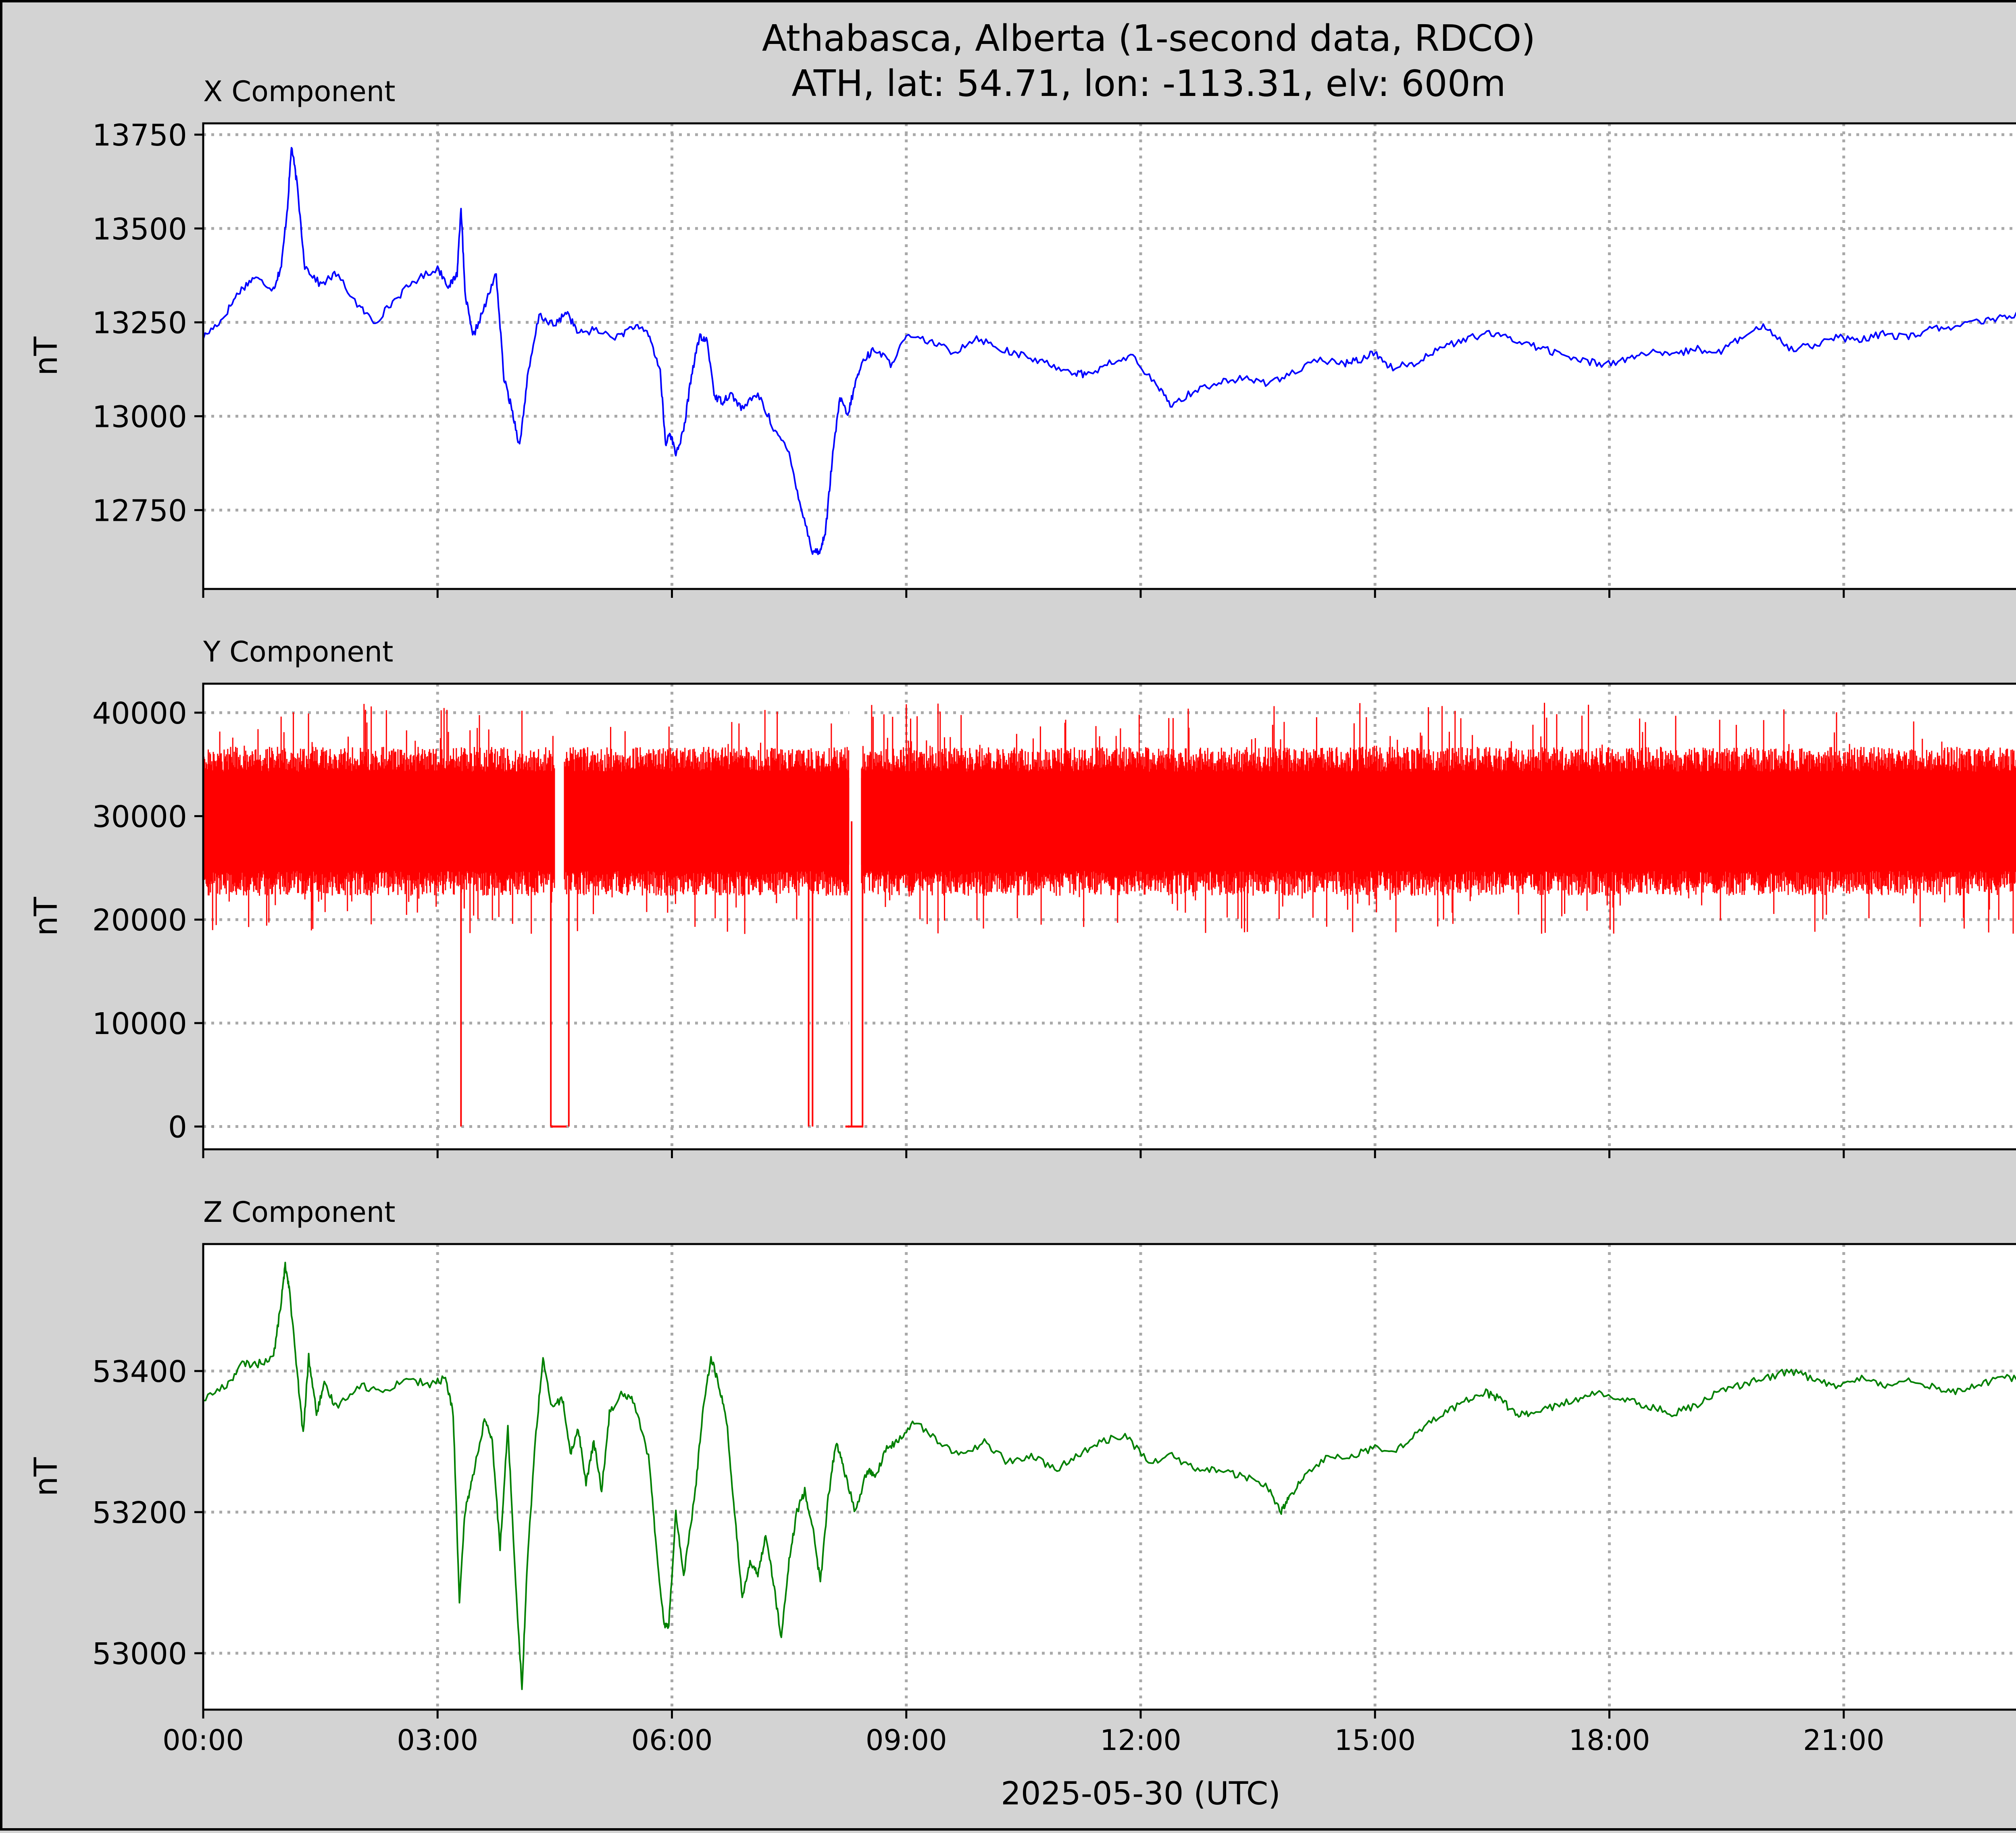  What do you see at coordinates (1141, 1794) in the screenshot?
I see `x-axis-label: 2025-05-30 (UTC)` at bounding box center [1141, 1794].